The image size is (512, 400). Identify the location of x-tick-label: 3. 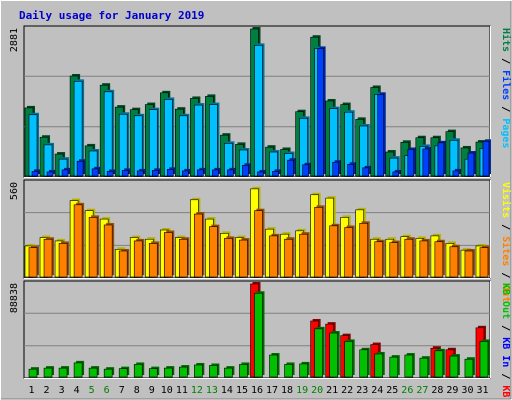
(62, 390).